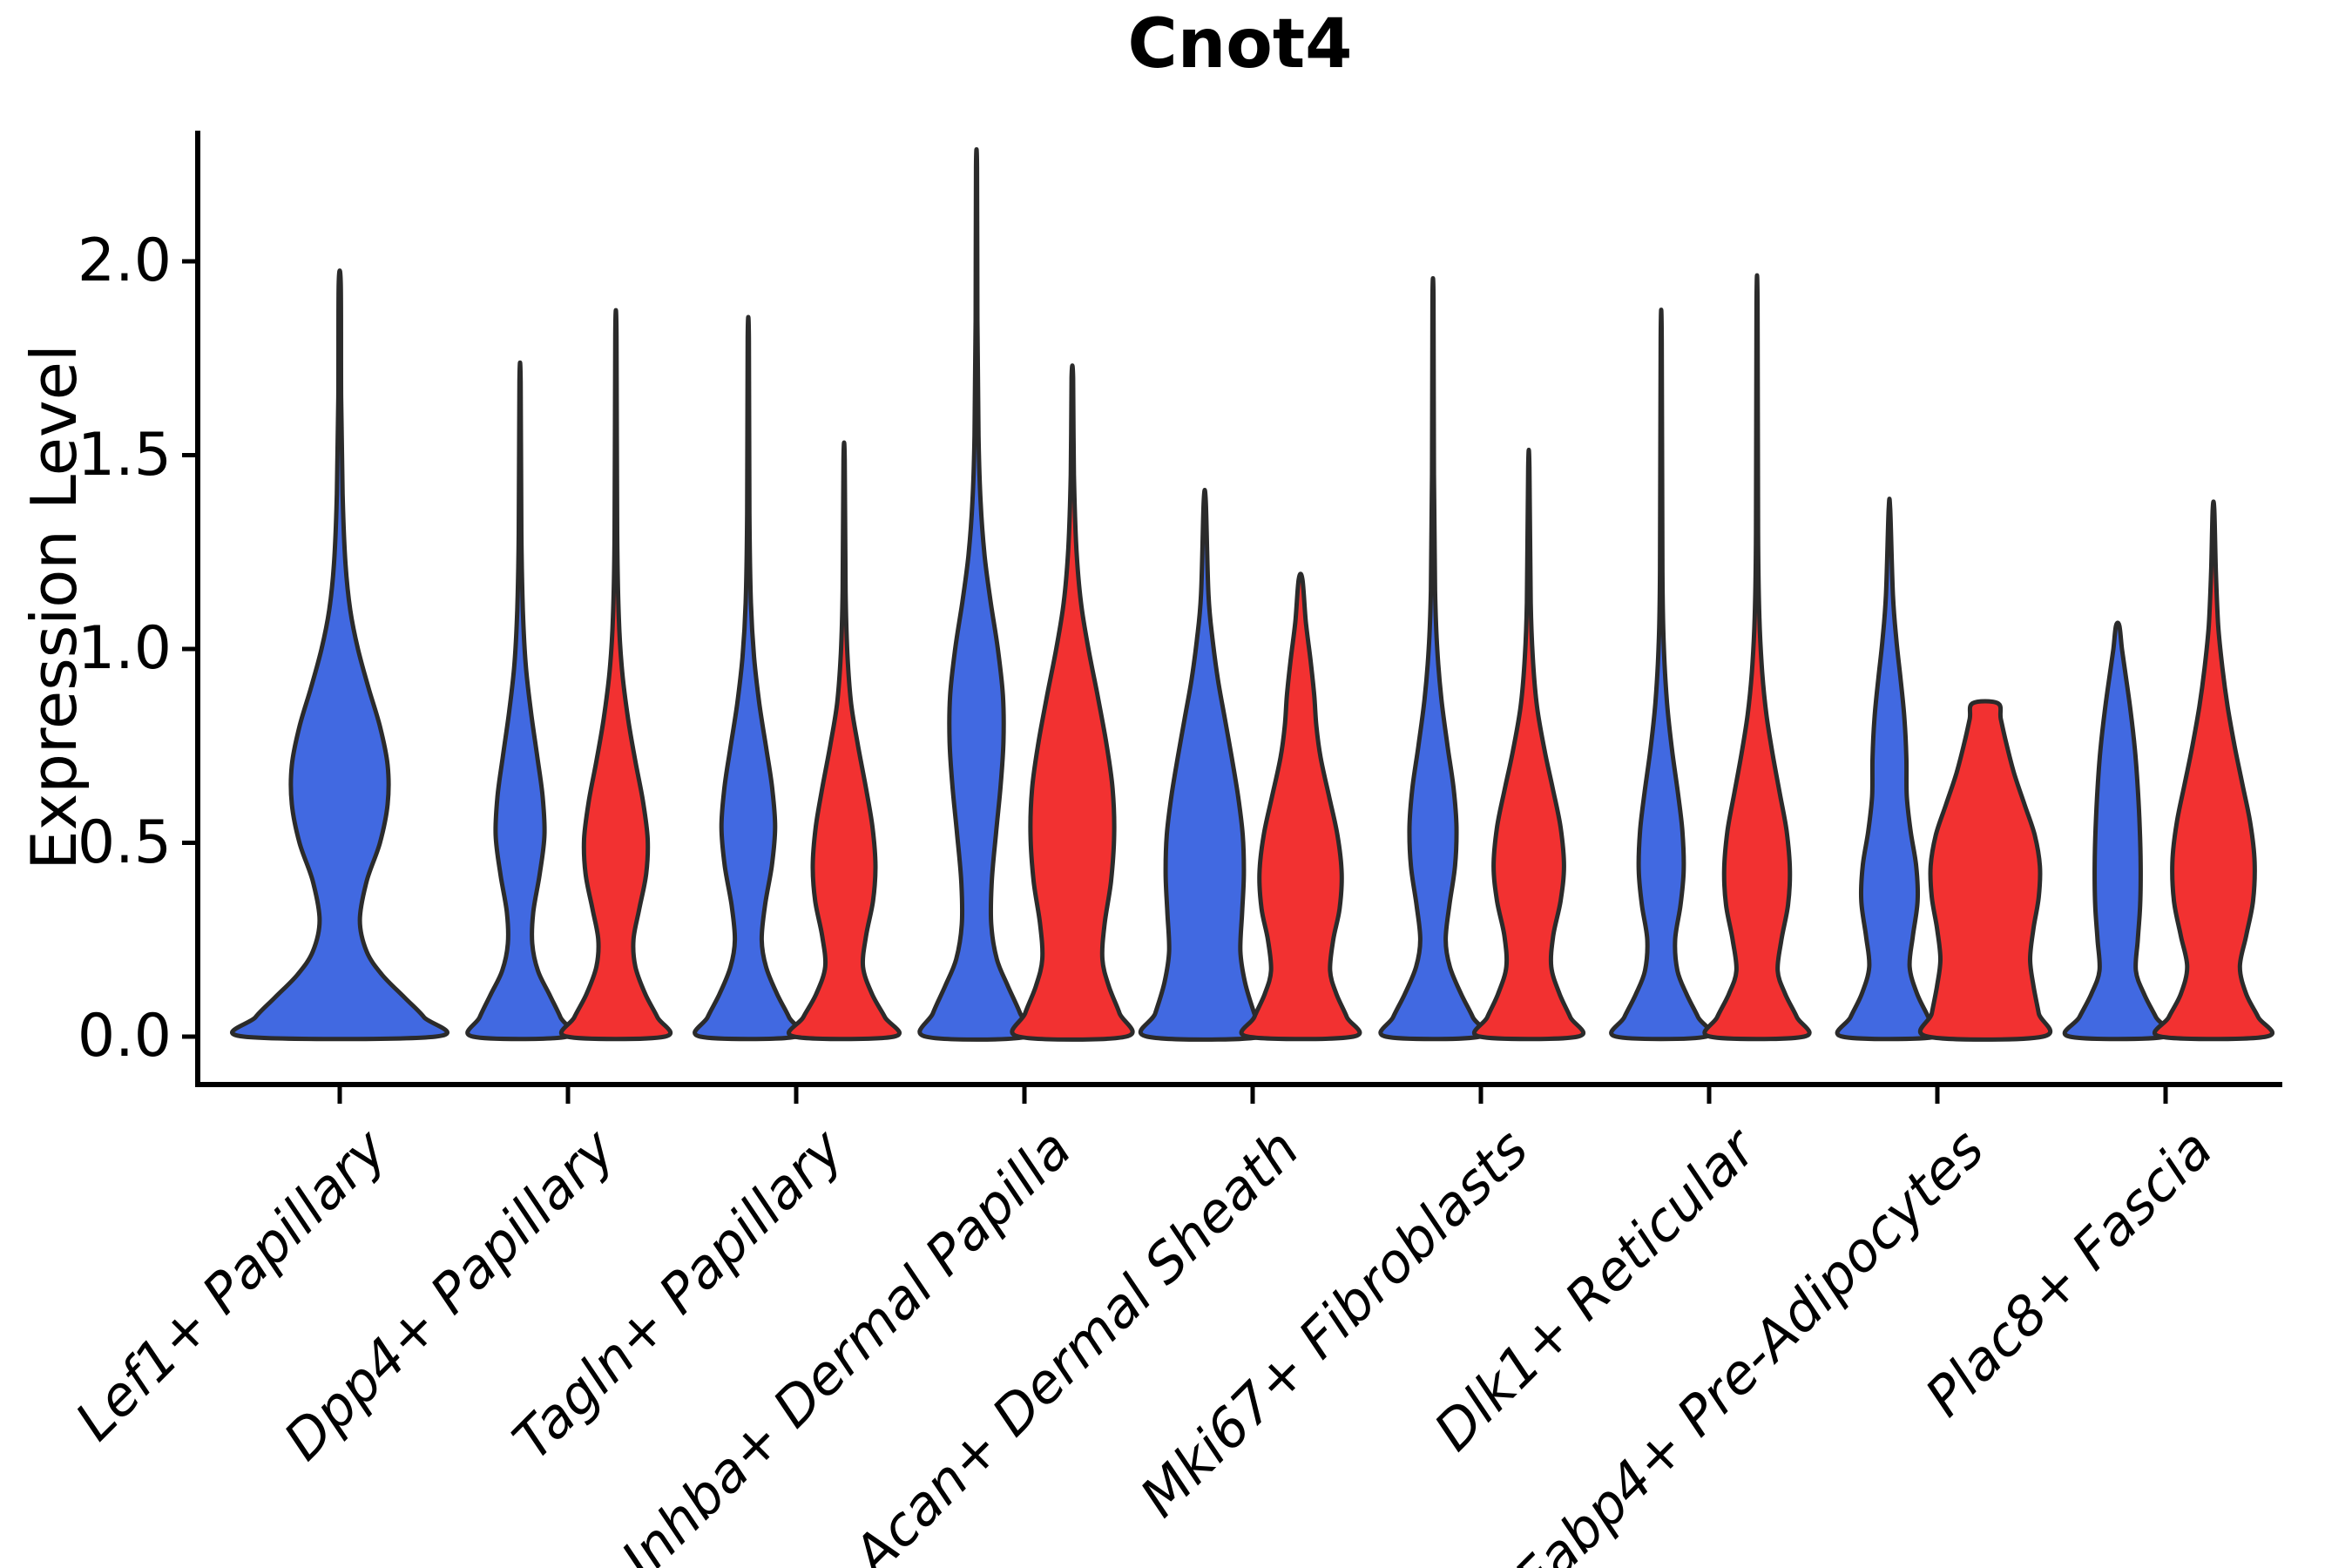 The height and width of the screenshot is (1568, 2352). What do you see at coordinates (1757, 657) in the screenshot?
I see `violin-dlk1-reticular-red` at bounding box center [1757, 657].